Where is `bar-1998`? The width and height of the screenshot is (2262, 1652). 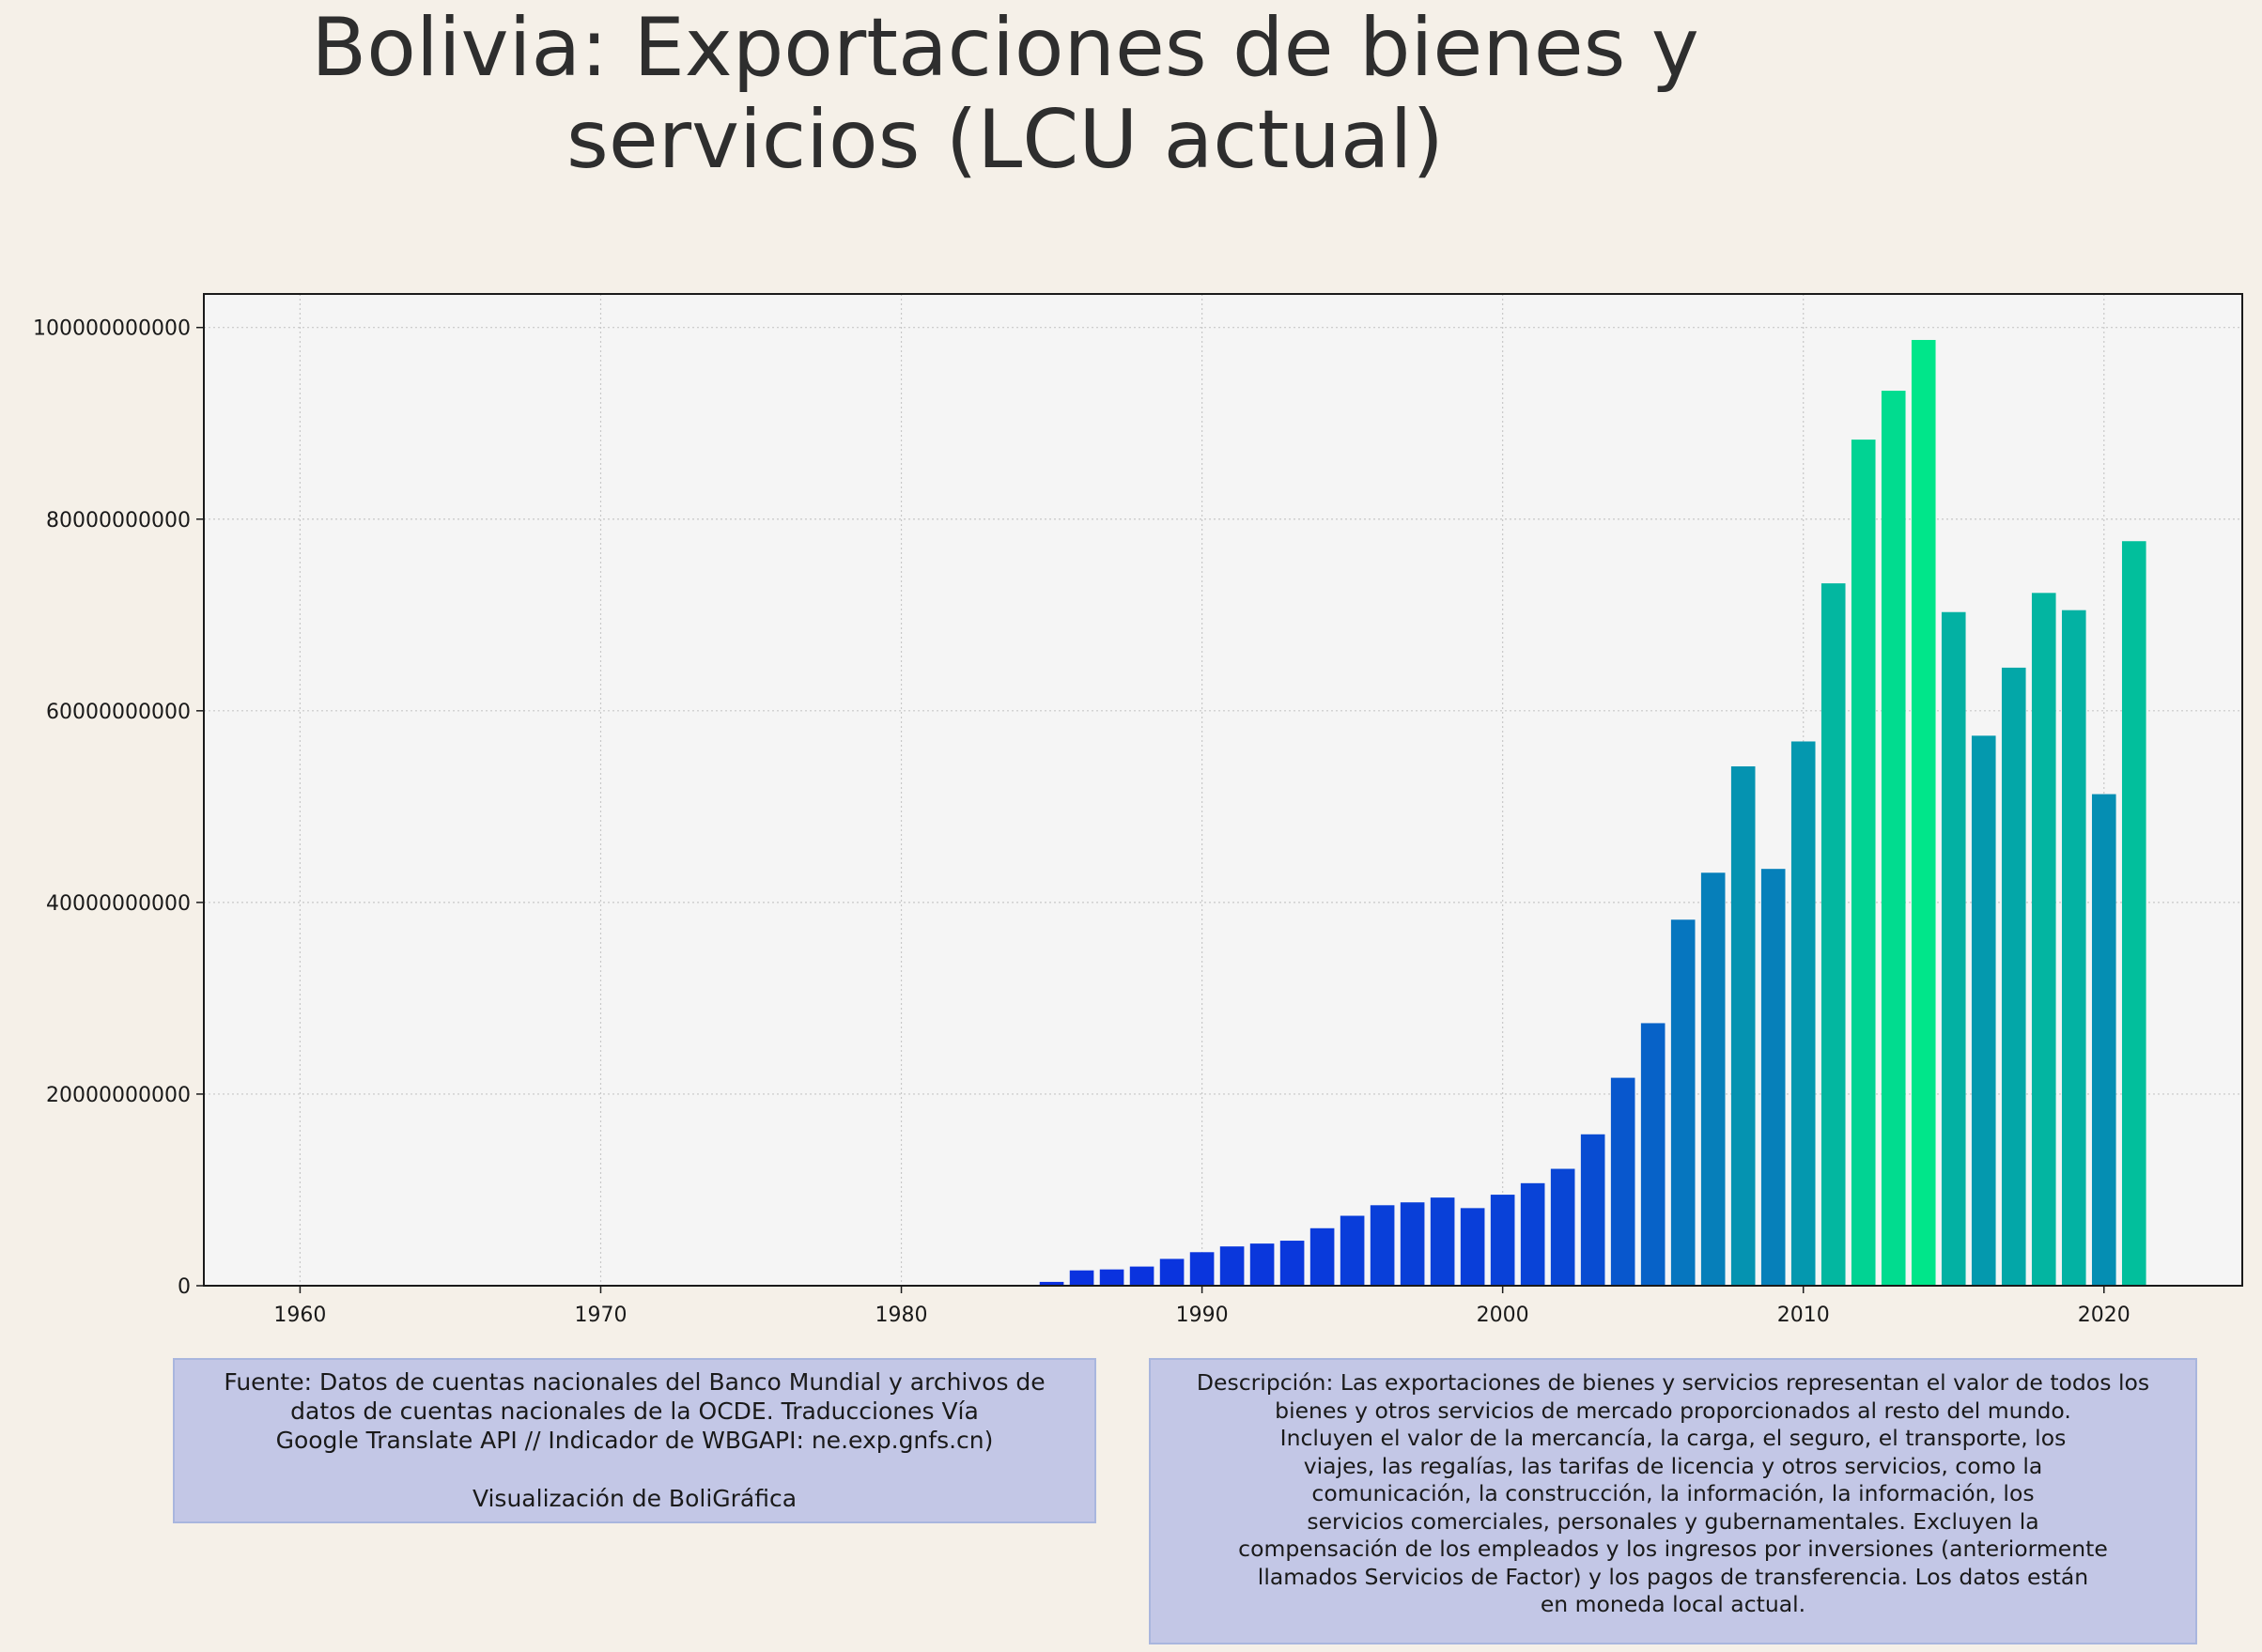 bar-1998 is located at coordinates (1442, 1241).